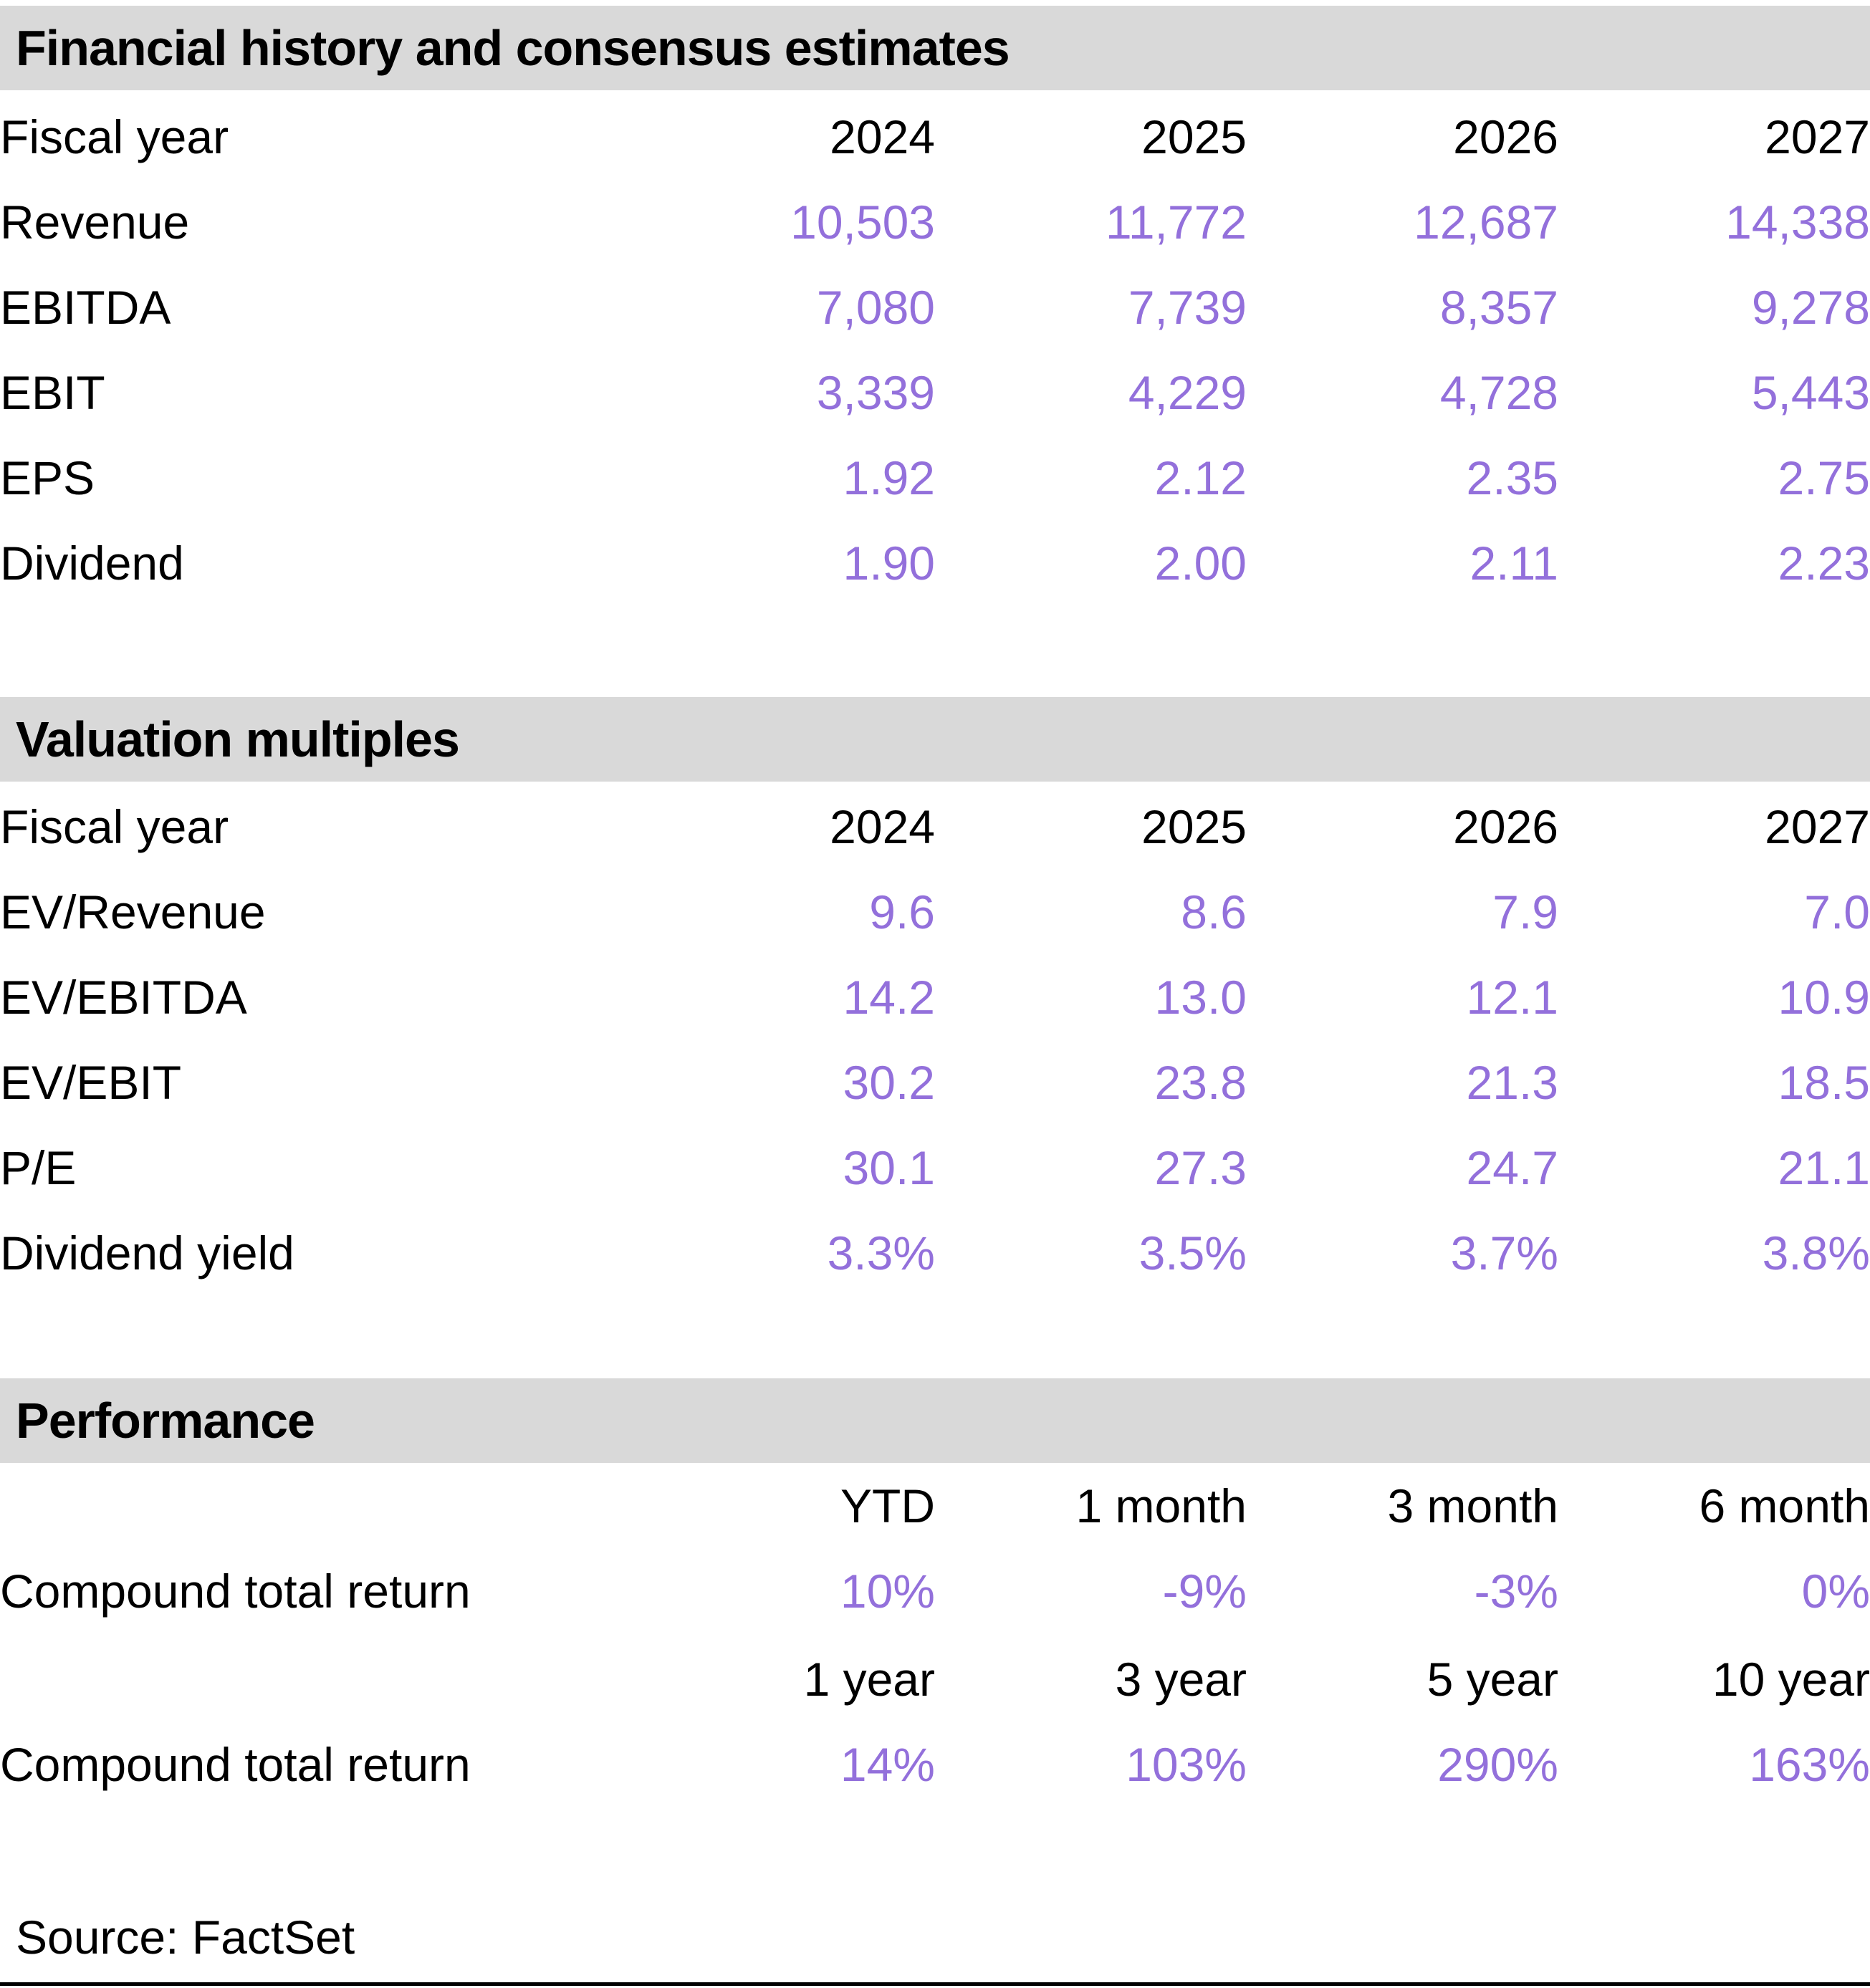 Image resolution: width=1870 pixels, height=1988 pixels. What do you see at coordinates (147, 1252) in the screenshot?
I see `row-label: Dividend yield` at bounding box center [147, 1252].